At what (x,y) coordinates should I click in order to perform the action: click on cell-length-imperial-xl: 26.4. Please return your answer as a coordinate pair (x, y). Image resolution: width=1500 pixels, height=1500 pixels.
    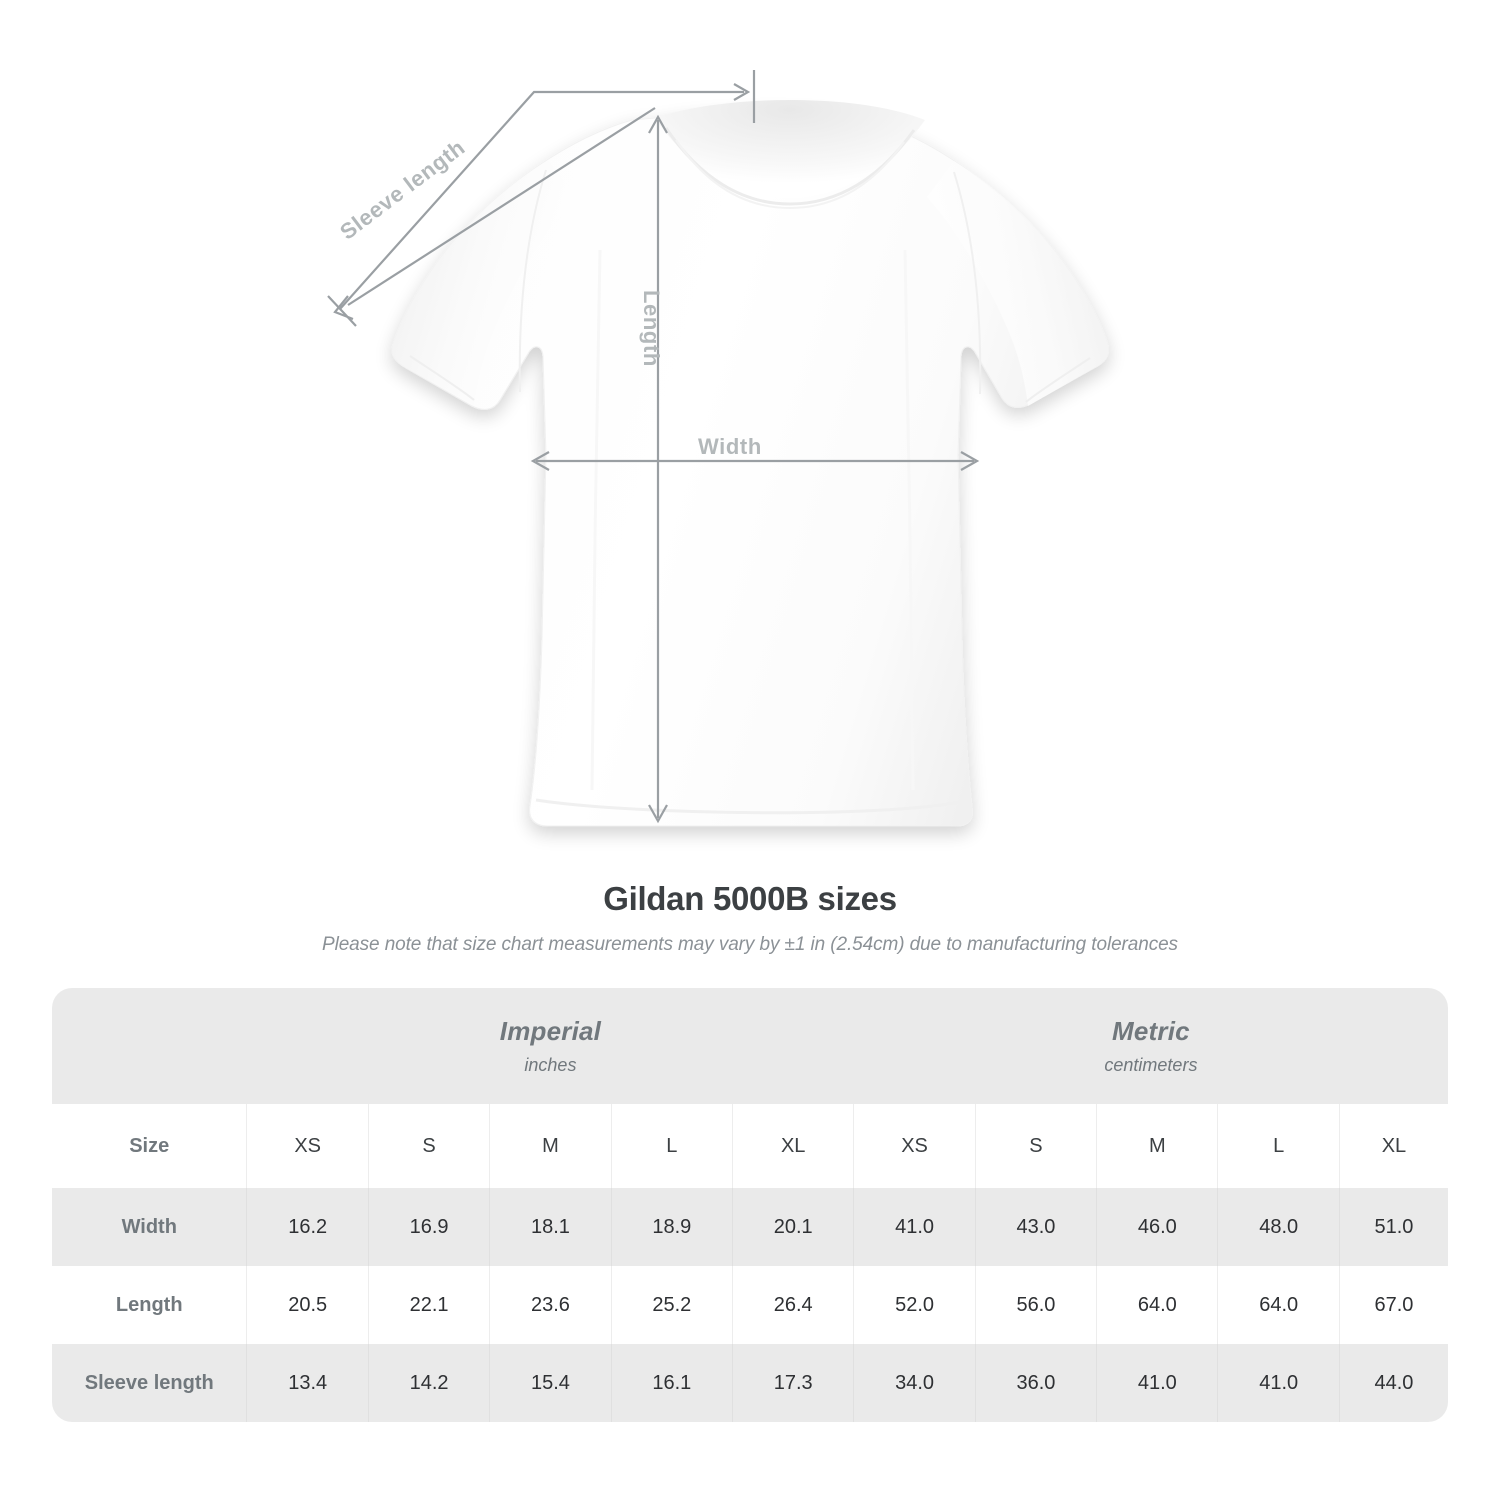
    Looking at the image, I should click on (792, 1305).